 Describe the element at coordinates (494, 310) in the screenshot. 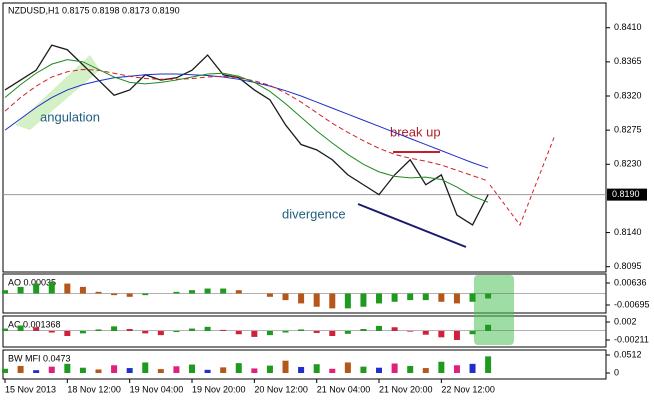

I see `highlight` at that location.